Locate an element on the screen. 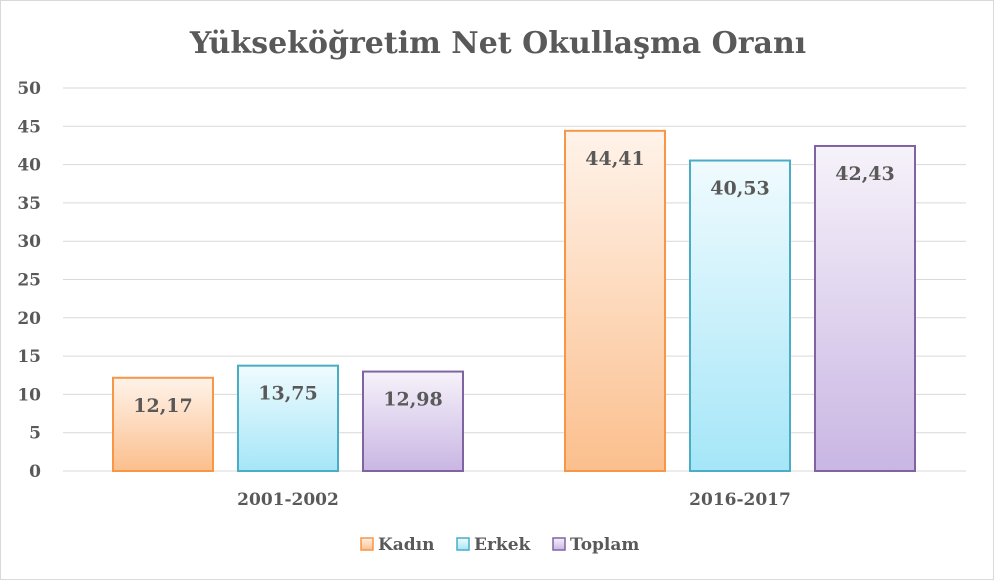 This screenshot has height=581, width=994. y-tick-label: 30 is located at coordinates (29, 242).